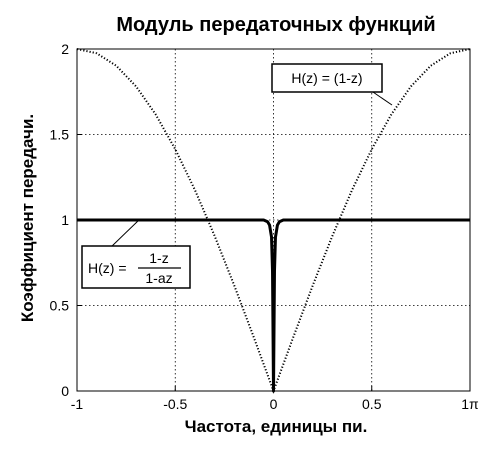 The image size is (500, 450). I want to click on annotation-2-numerator: 1-z, so click(158, 258).